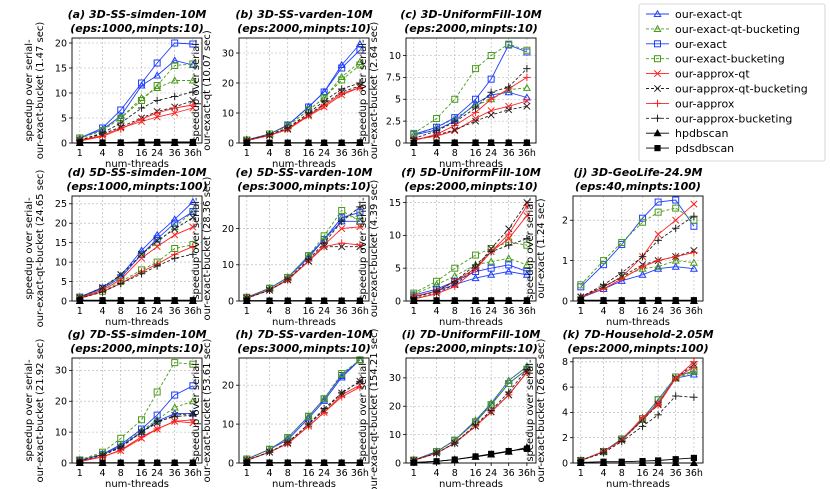  I want to click on series-our-exact-qt, so click(637, 417).